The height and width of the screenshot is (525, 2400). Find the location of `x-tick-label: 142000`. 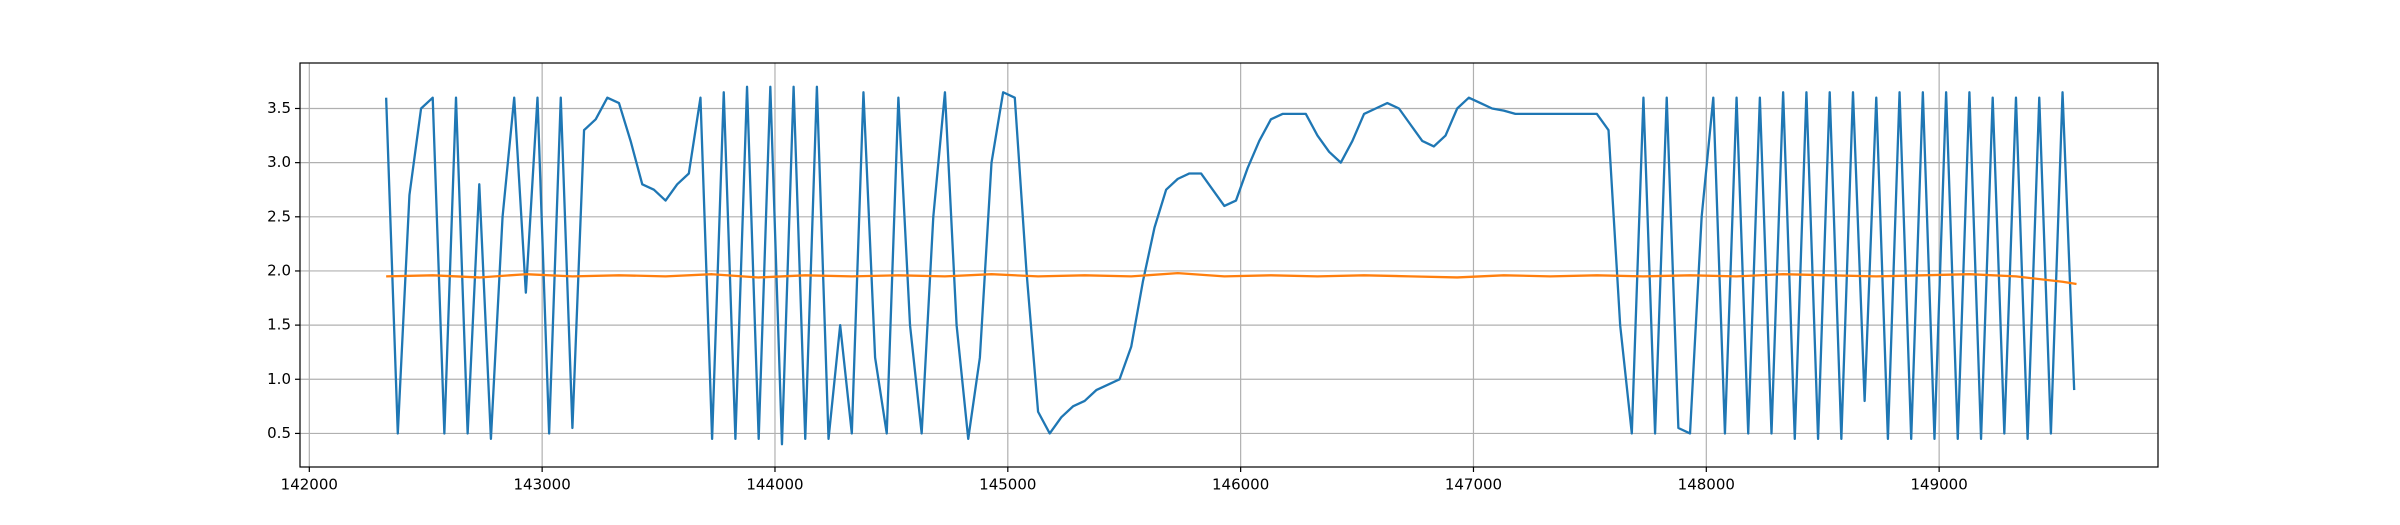

x-tick-label: 142000 is located at coordinates (309, 485).